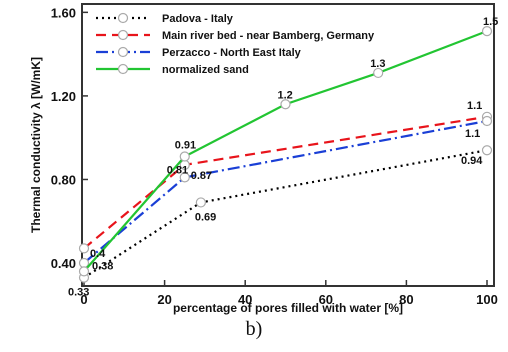 The width and height of the screenshot is (508, 352). Describe the element at coordinates (83, 299) in the screenshot. I see `x-tick-label: 0` at that location.